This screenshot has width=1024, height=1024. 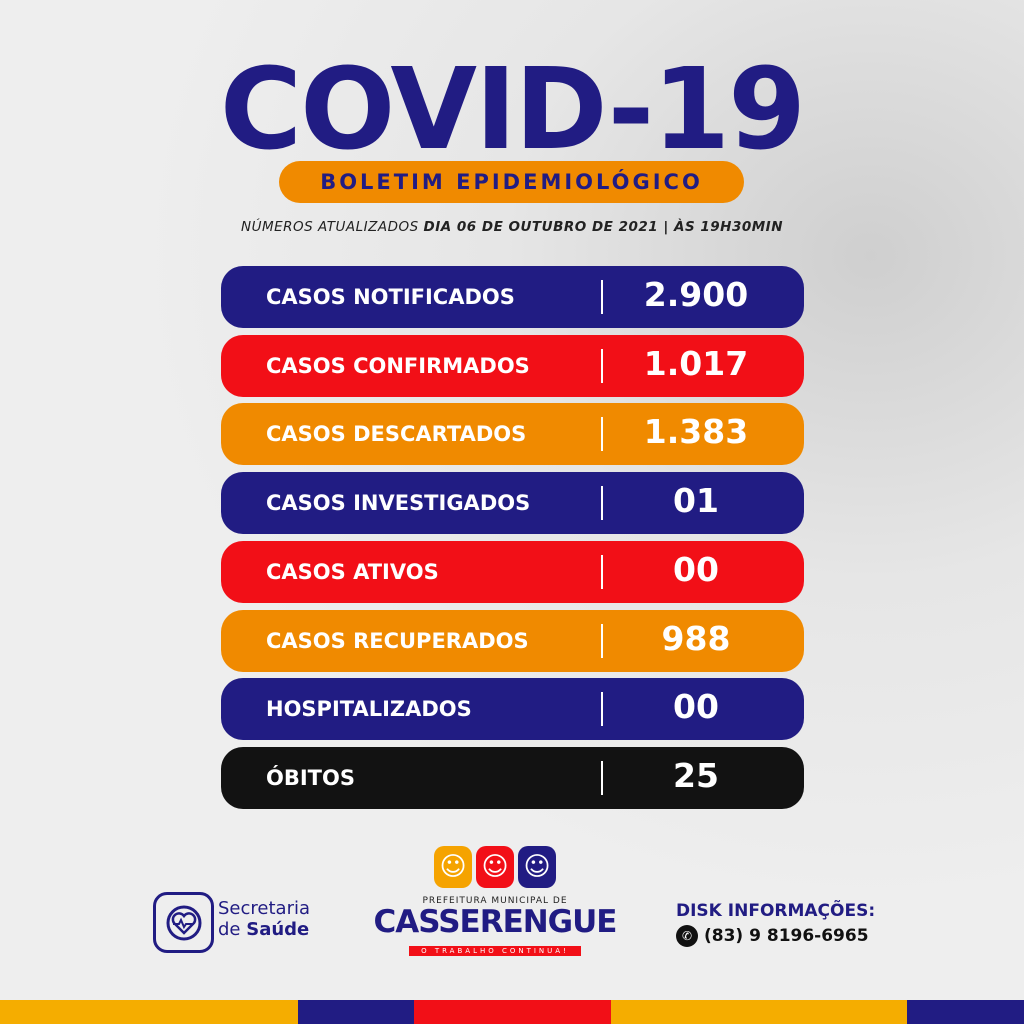 What do you see at coordinates (183, 922) in the screenshot?
I see `heart-icon` at bounding box center [183, 922].